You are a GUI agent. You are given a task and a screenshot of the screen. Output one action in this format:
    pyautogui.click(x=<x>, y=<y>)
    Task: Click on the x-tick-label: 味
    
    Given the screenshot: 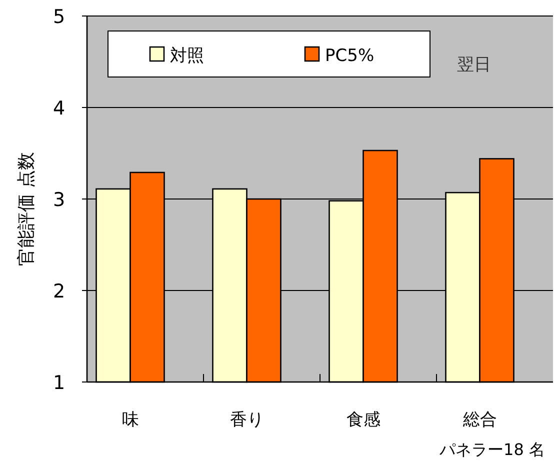 What is the action you would take?
    pyautogui.click(x=130, y=420)
    